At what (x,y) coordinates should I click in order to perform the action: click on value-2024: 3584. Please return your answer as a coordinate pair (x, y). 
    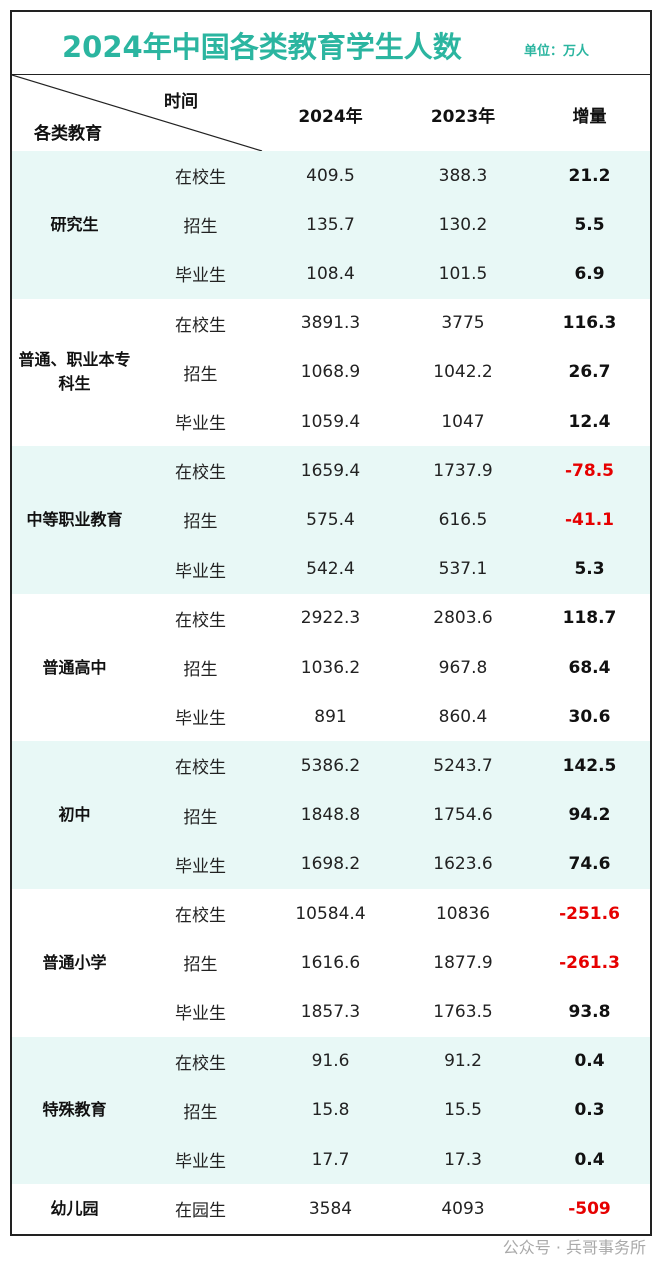
    Looking at the image, I should click on (330, 1208).